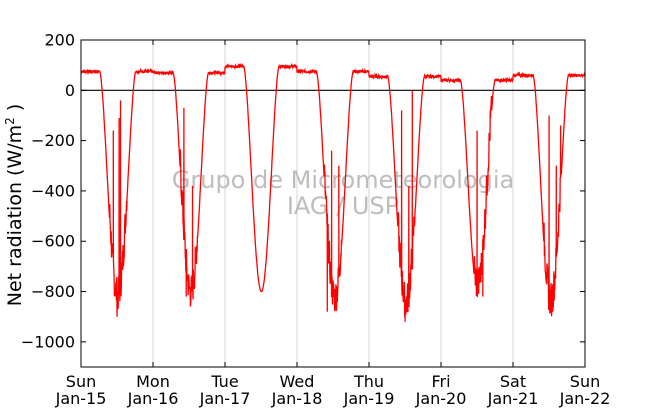 The height and width of the screenshot is (409, 650). What do you see at coordinates (224, 381) in the screenshot?
I see `x-tick-label-day: Tue` at bounding box center [224, 381].